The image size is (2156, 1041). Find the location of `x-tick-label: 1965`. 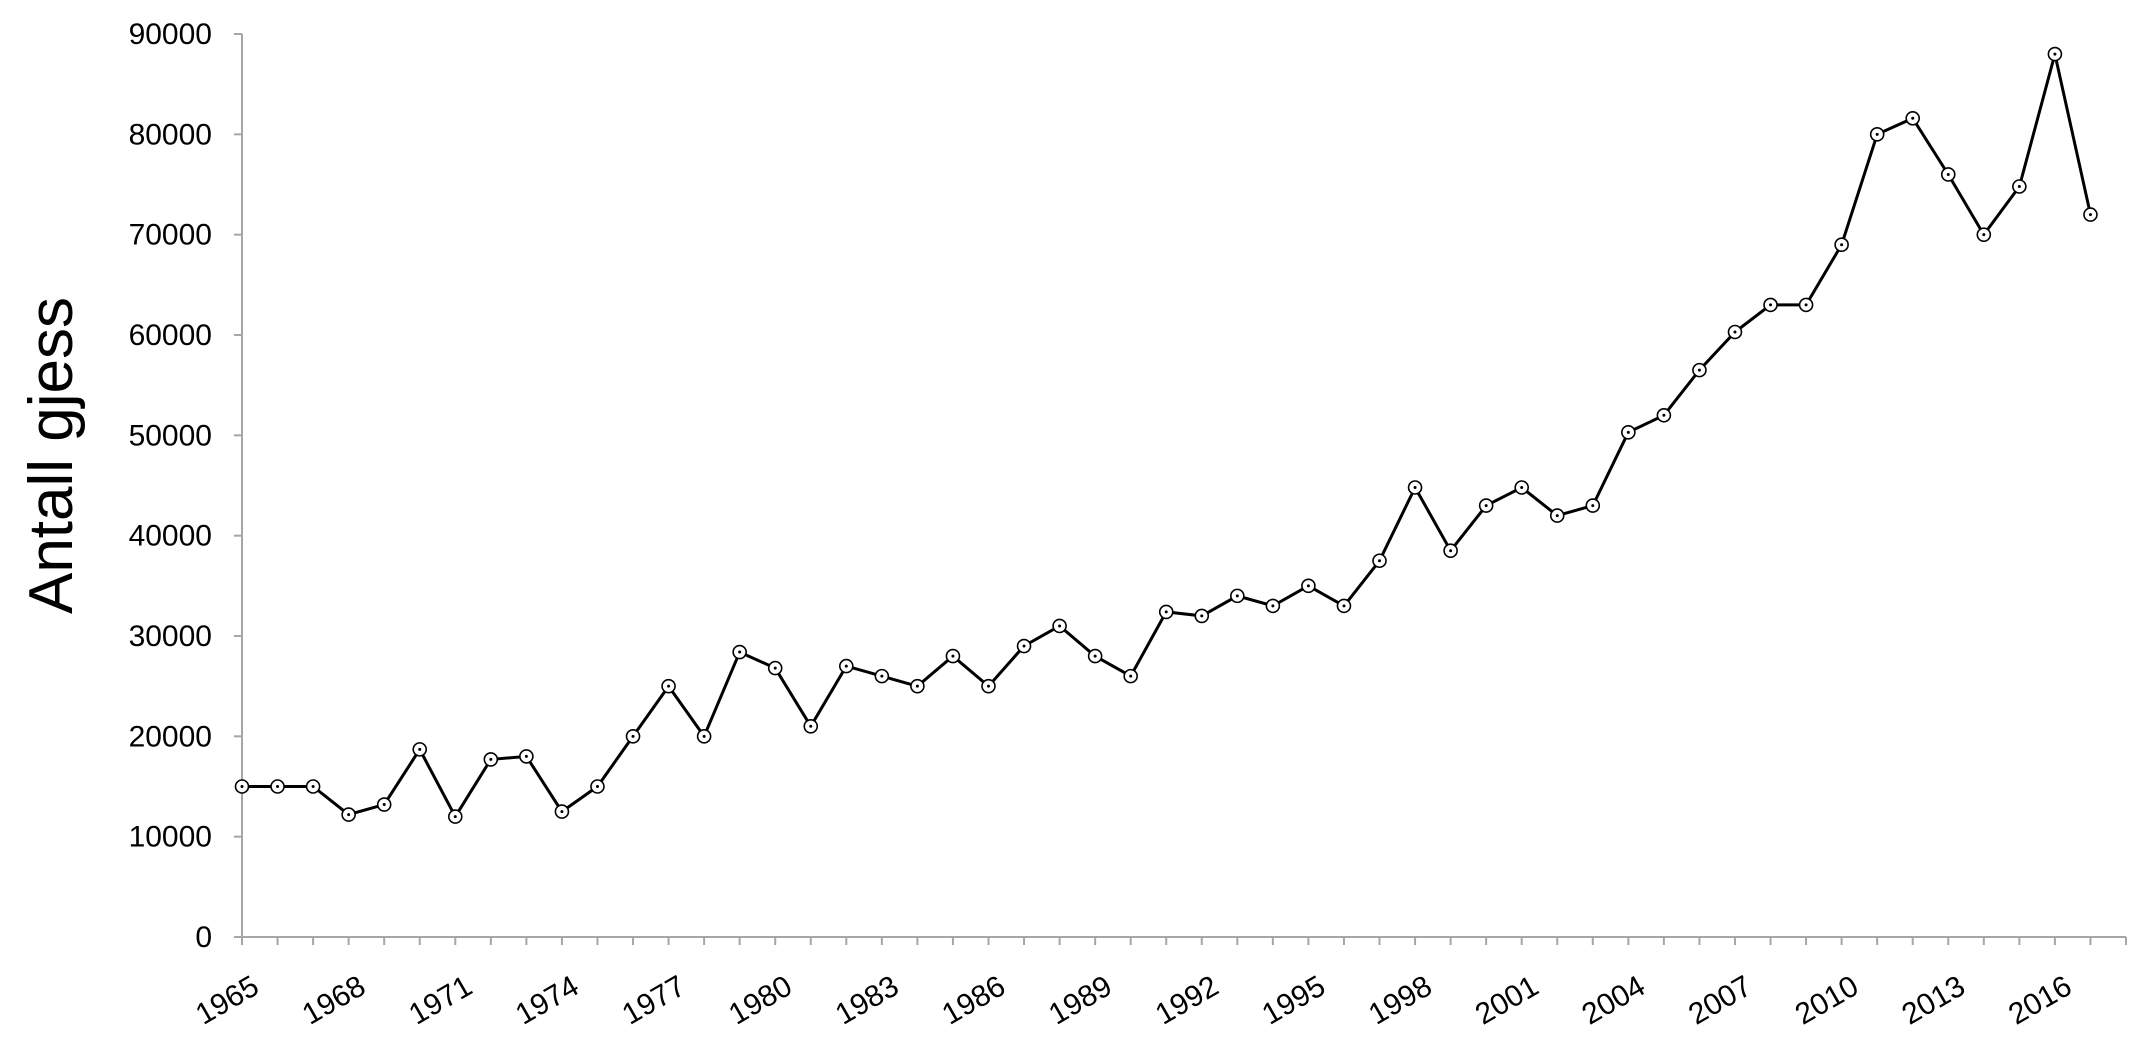

x-tick-label: 1965 is located at coordinates (227, 1000).